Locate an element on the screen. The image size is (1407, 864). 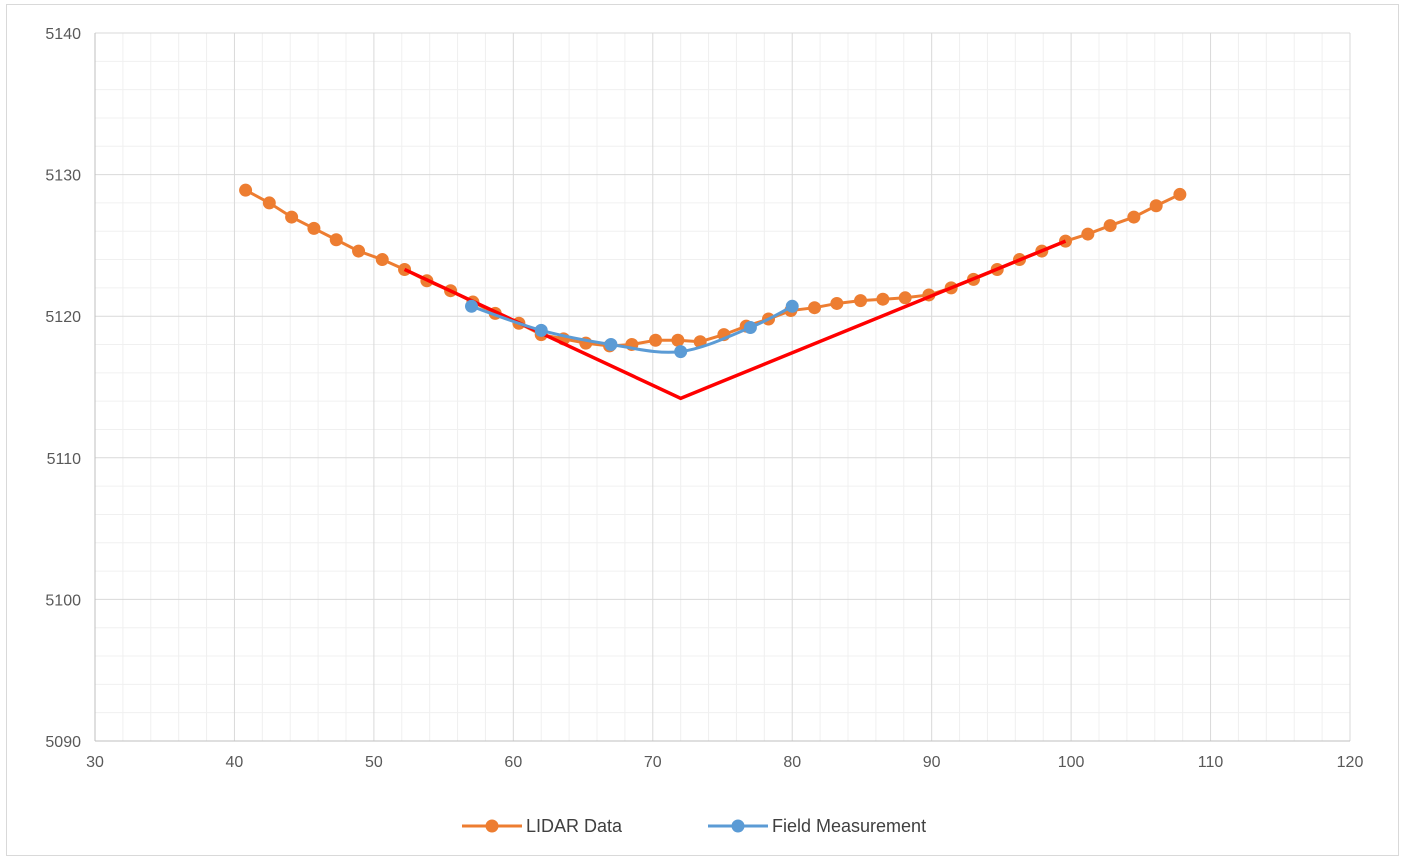
y-tick-label: 5130 is located at coordinates (63, 176).